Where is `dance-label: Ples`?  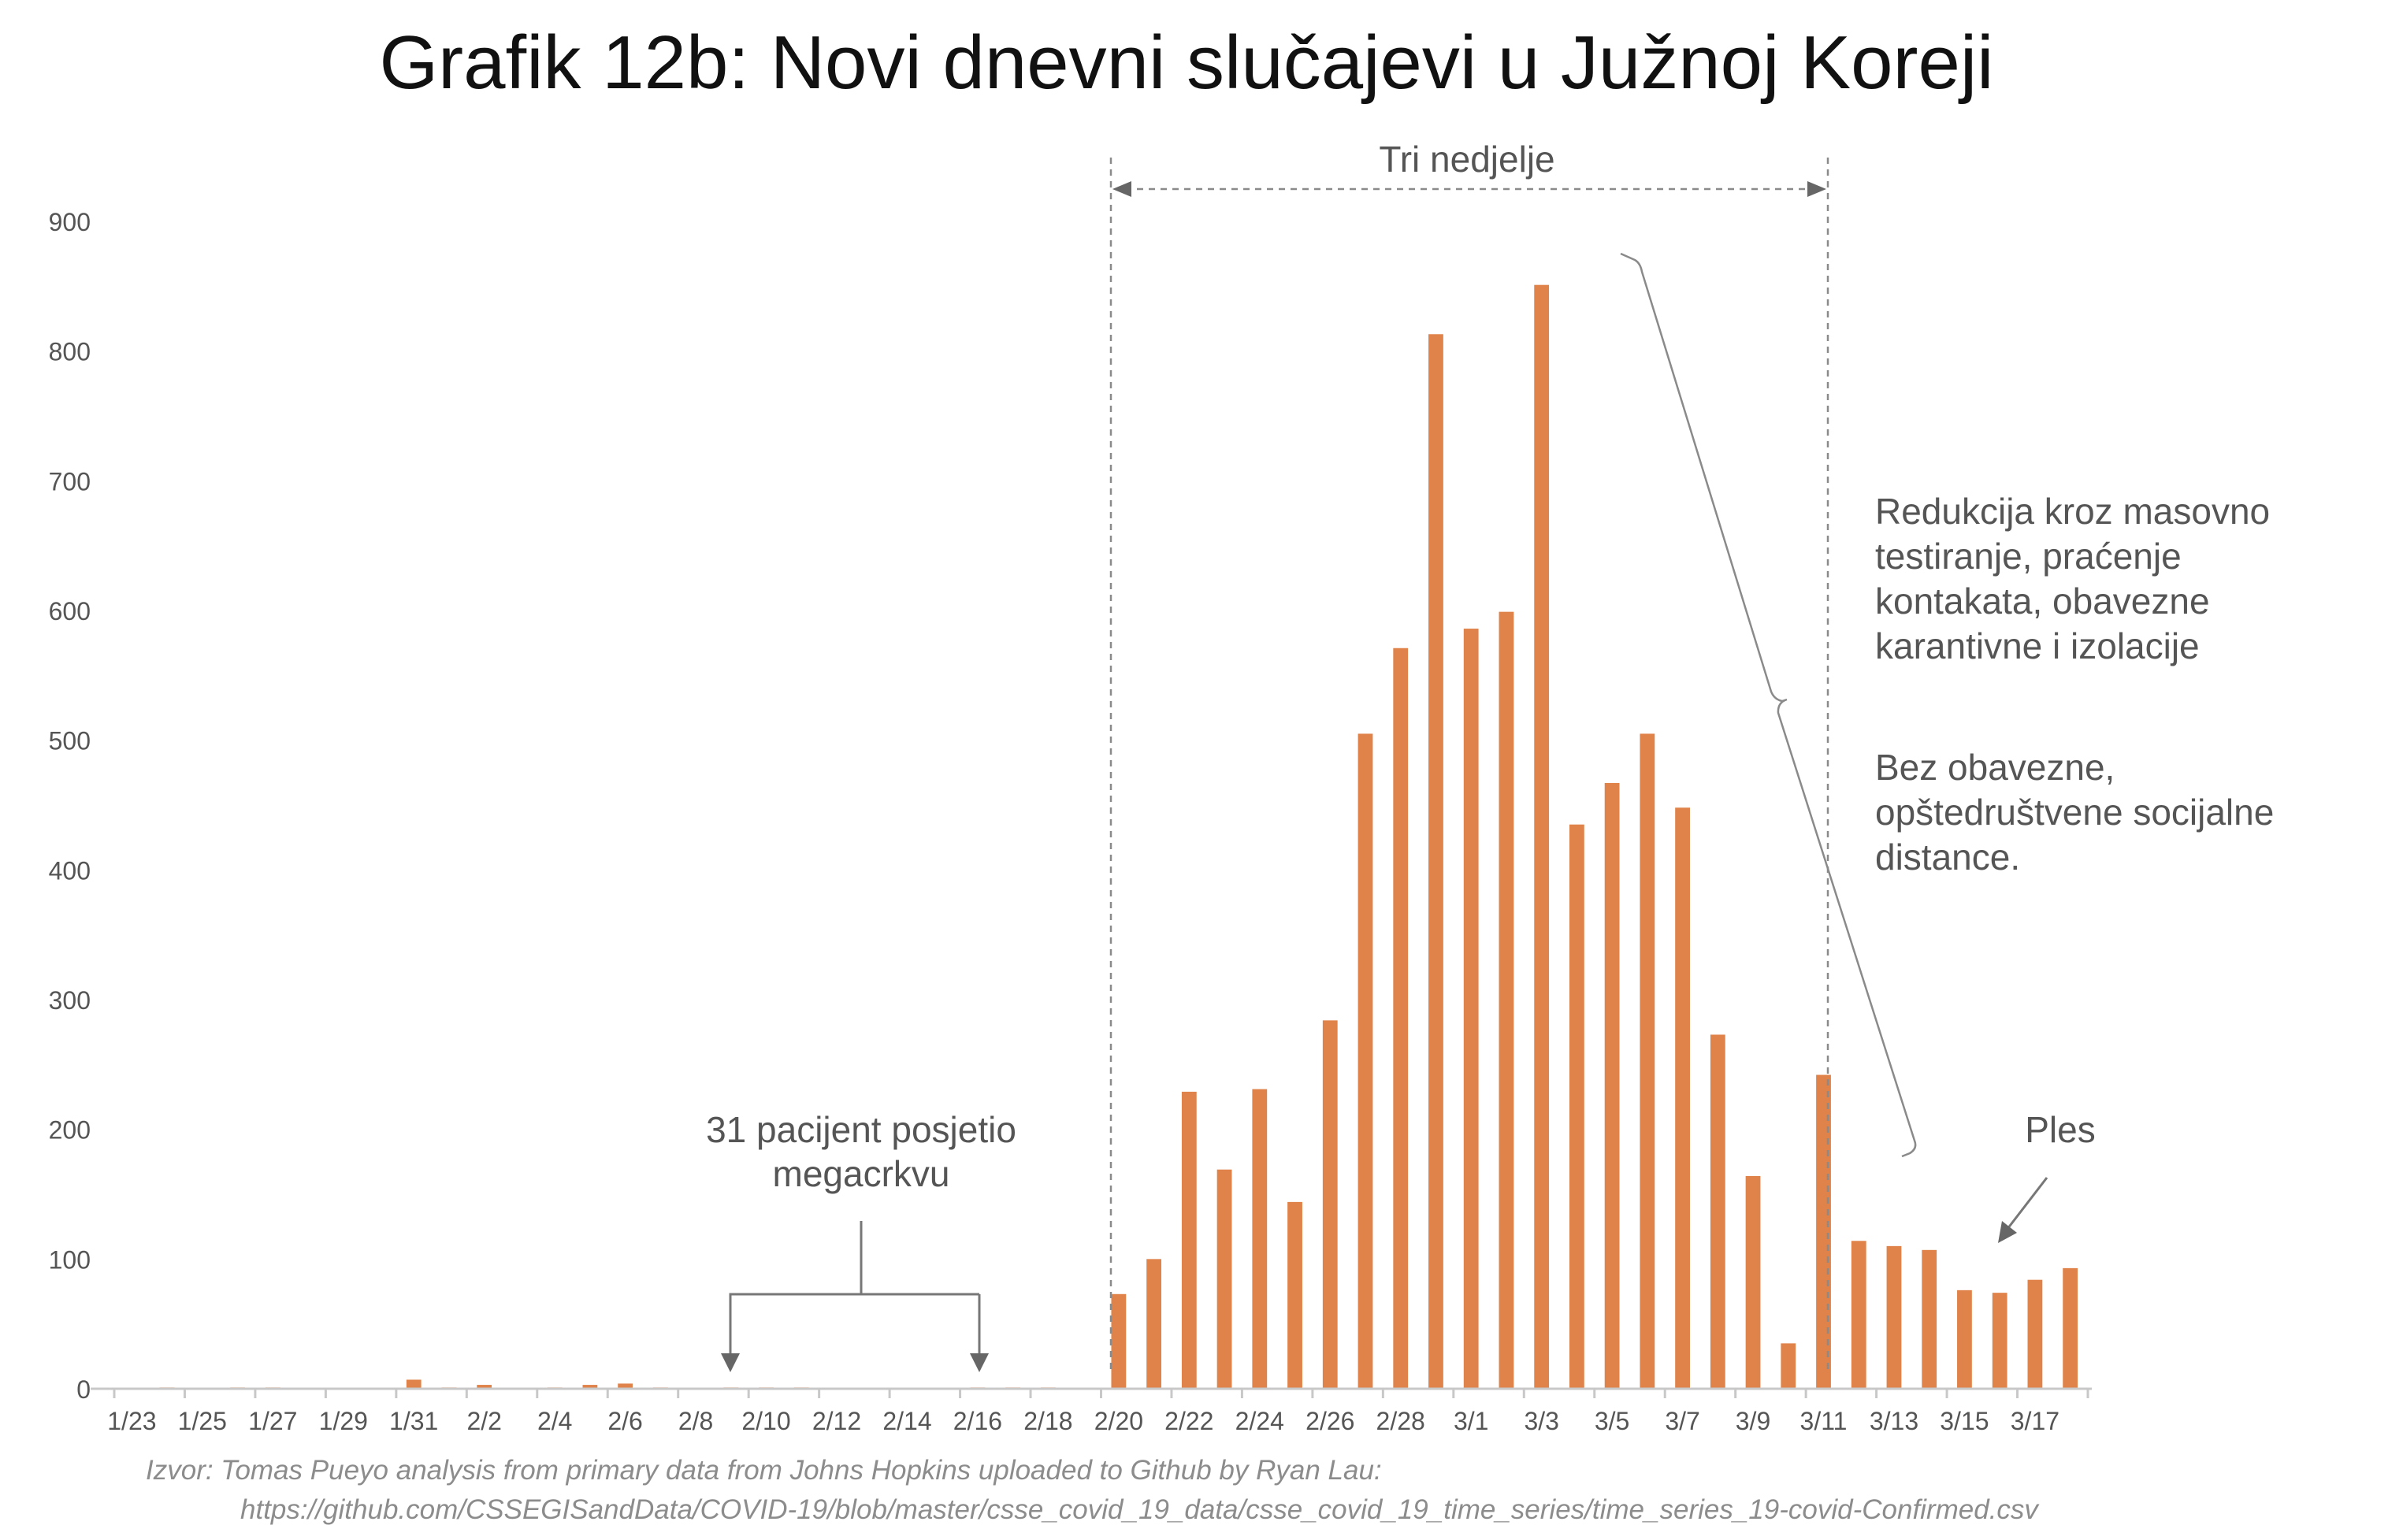
dance-label: Ples is located at coordinates (2060, 1129).